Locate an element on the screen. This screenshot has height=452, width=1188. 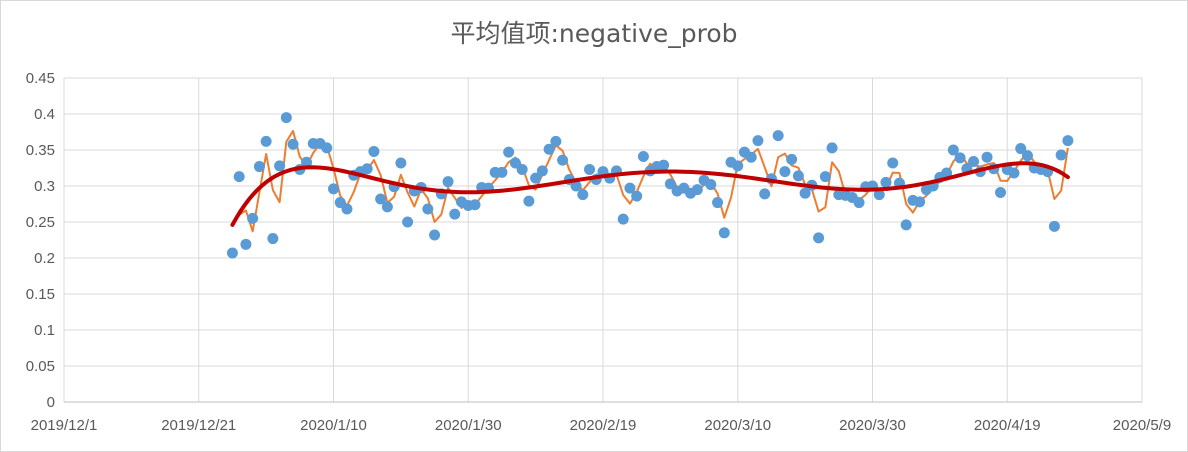
x-tick-label: 2020/3/30 is located at coordinates (872, 425).